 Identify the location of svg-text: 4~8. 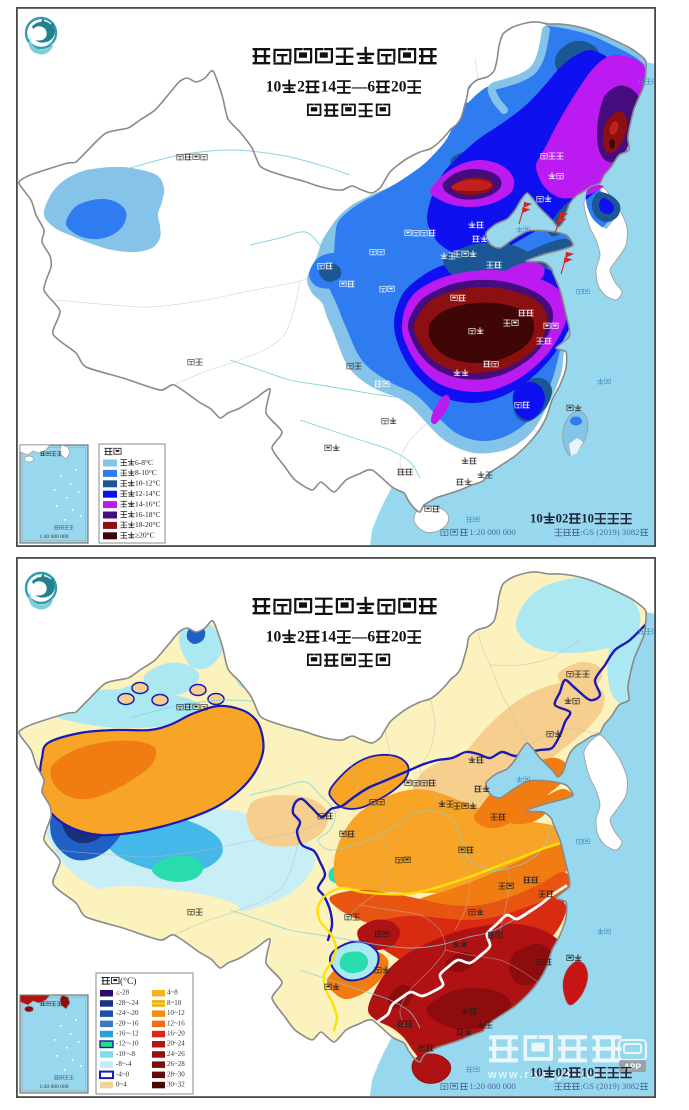
(172, 993).